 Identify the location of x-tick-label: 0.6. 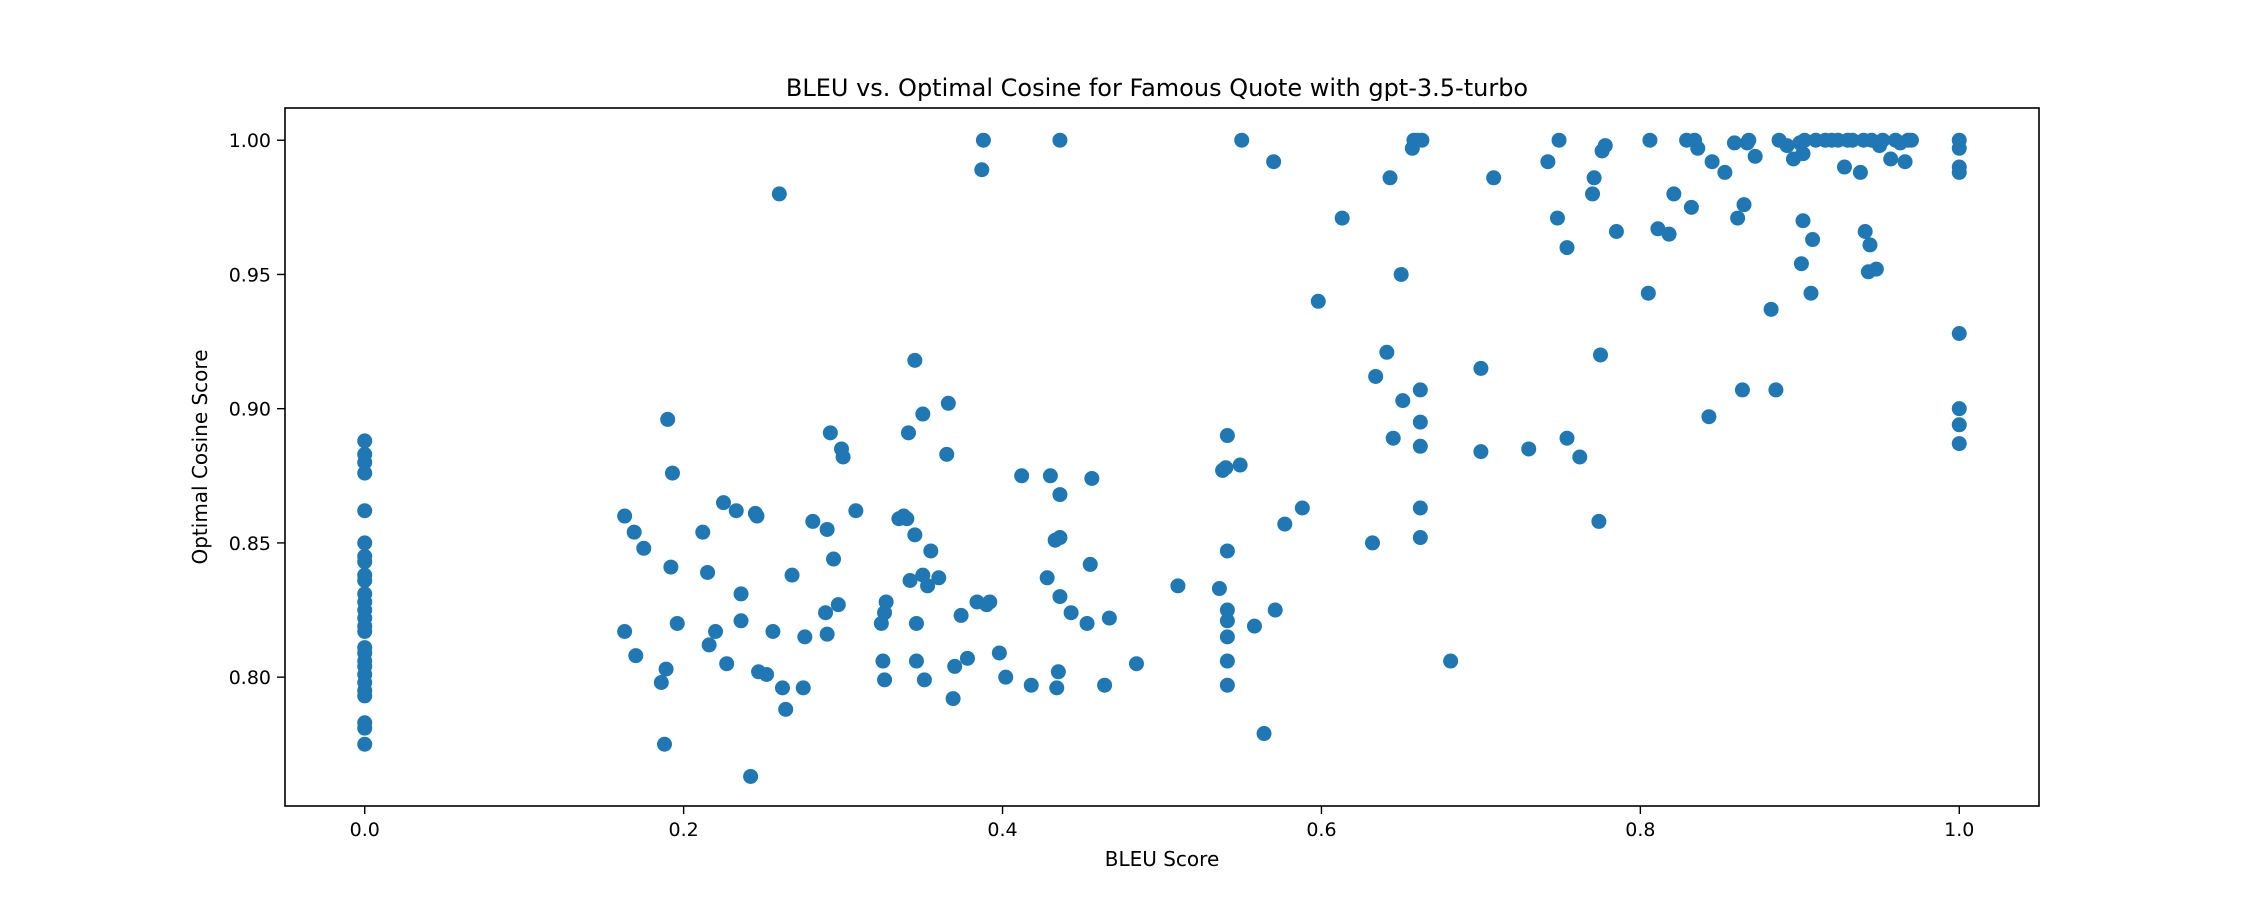
(1321, 830).